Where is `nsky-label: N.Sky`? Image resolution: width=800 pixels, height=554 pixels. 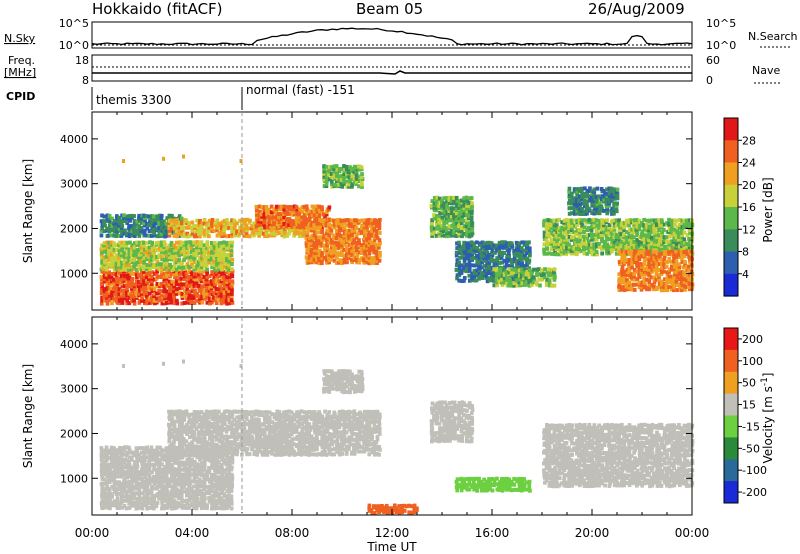 nsky-label: N.Sky is located at coordinates (20, 38).